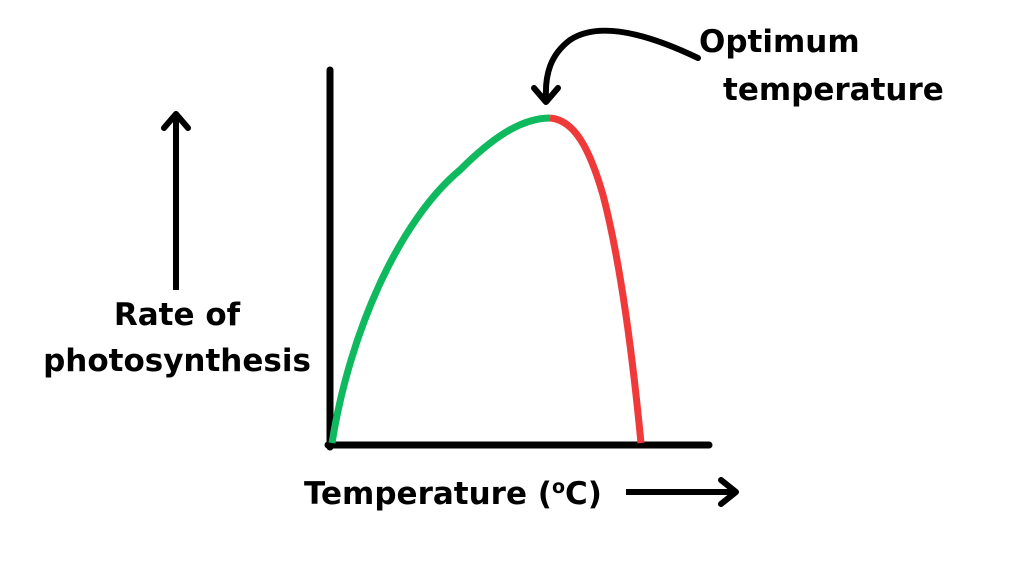  I want to click on right-arrow-icon, so click(682, 492).